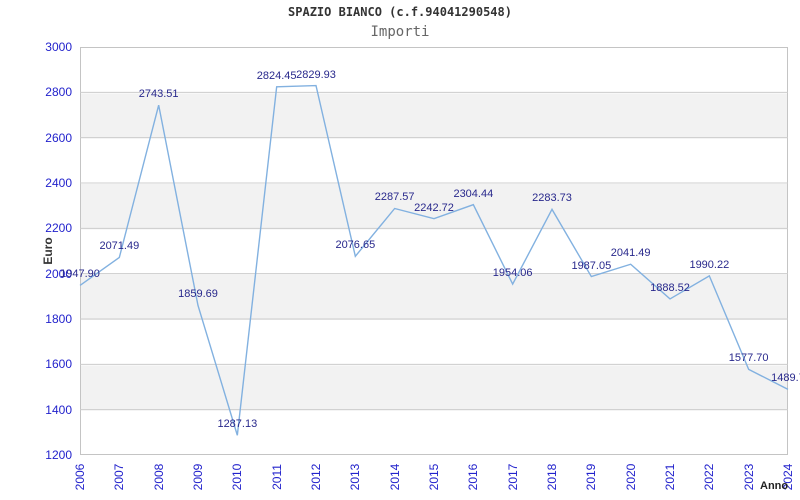 The width and height of the screenshot is (800, 500). Describe the element at coordinates (276, 477) in the screenshot. I see `x-tick-label: 2011` at that location.